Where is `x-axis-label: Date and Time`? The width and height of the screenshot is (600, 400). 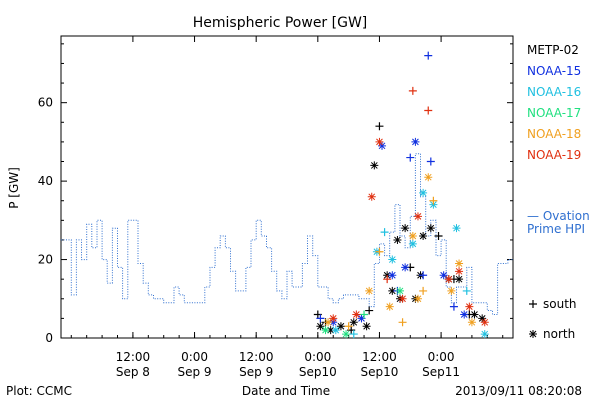
x-axis-label: Date and Time is located at coordinates (286, 391).